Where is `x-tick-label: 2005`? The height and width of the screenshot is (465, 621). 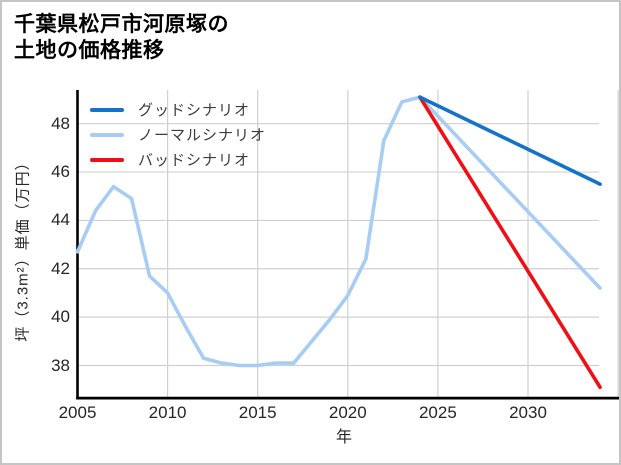
x-tick-label: 2005 is located at coordinates (77, 412).